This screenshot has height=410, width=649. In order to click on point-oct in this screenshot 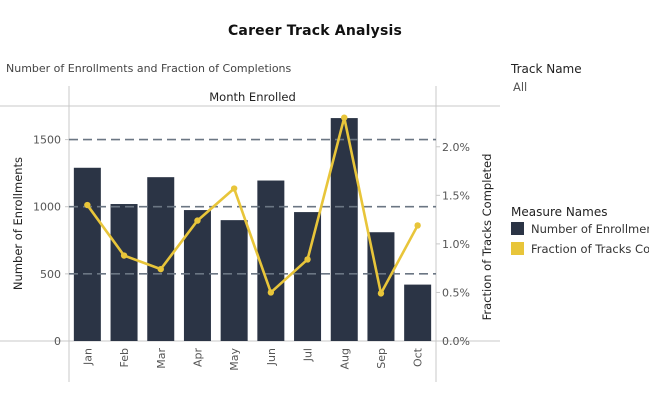, I will do `click(417, 225)`.